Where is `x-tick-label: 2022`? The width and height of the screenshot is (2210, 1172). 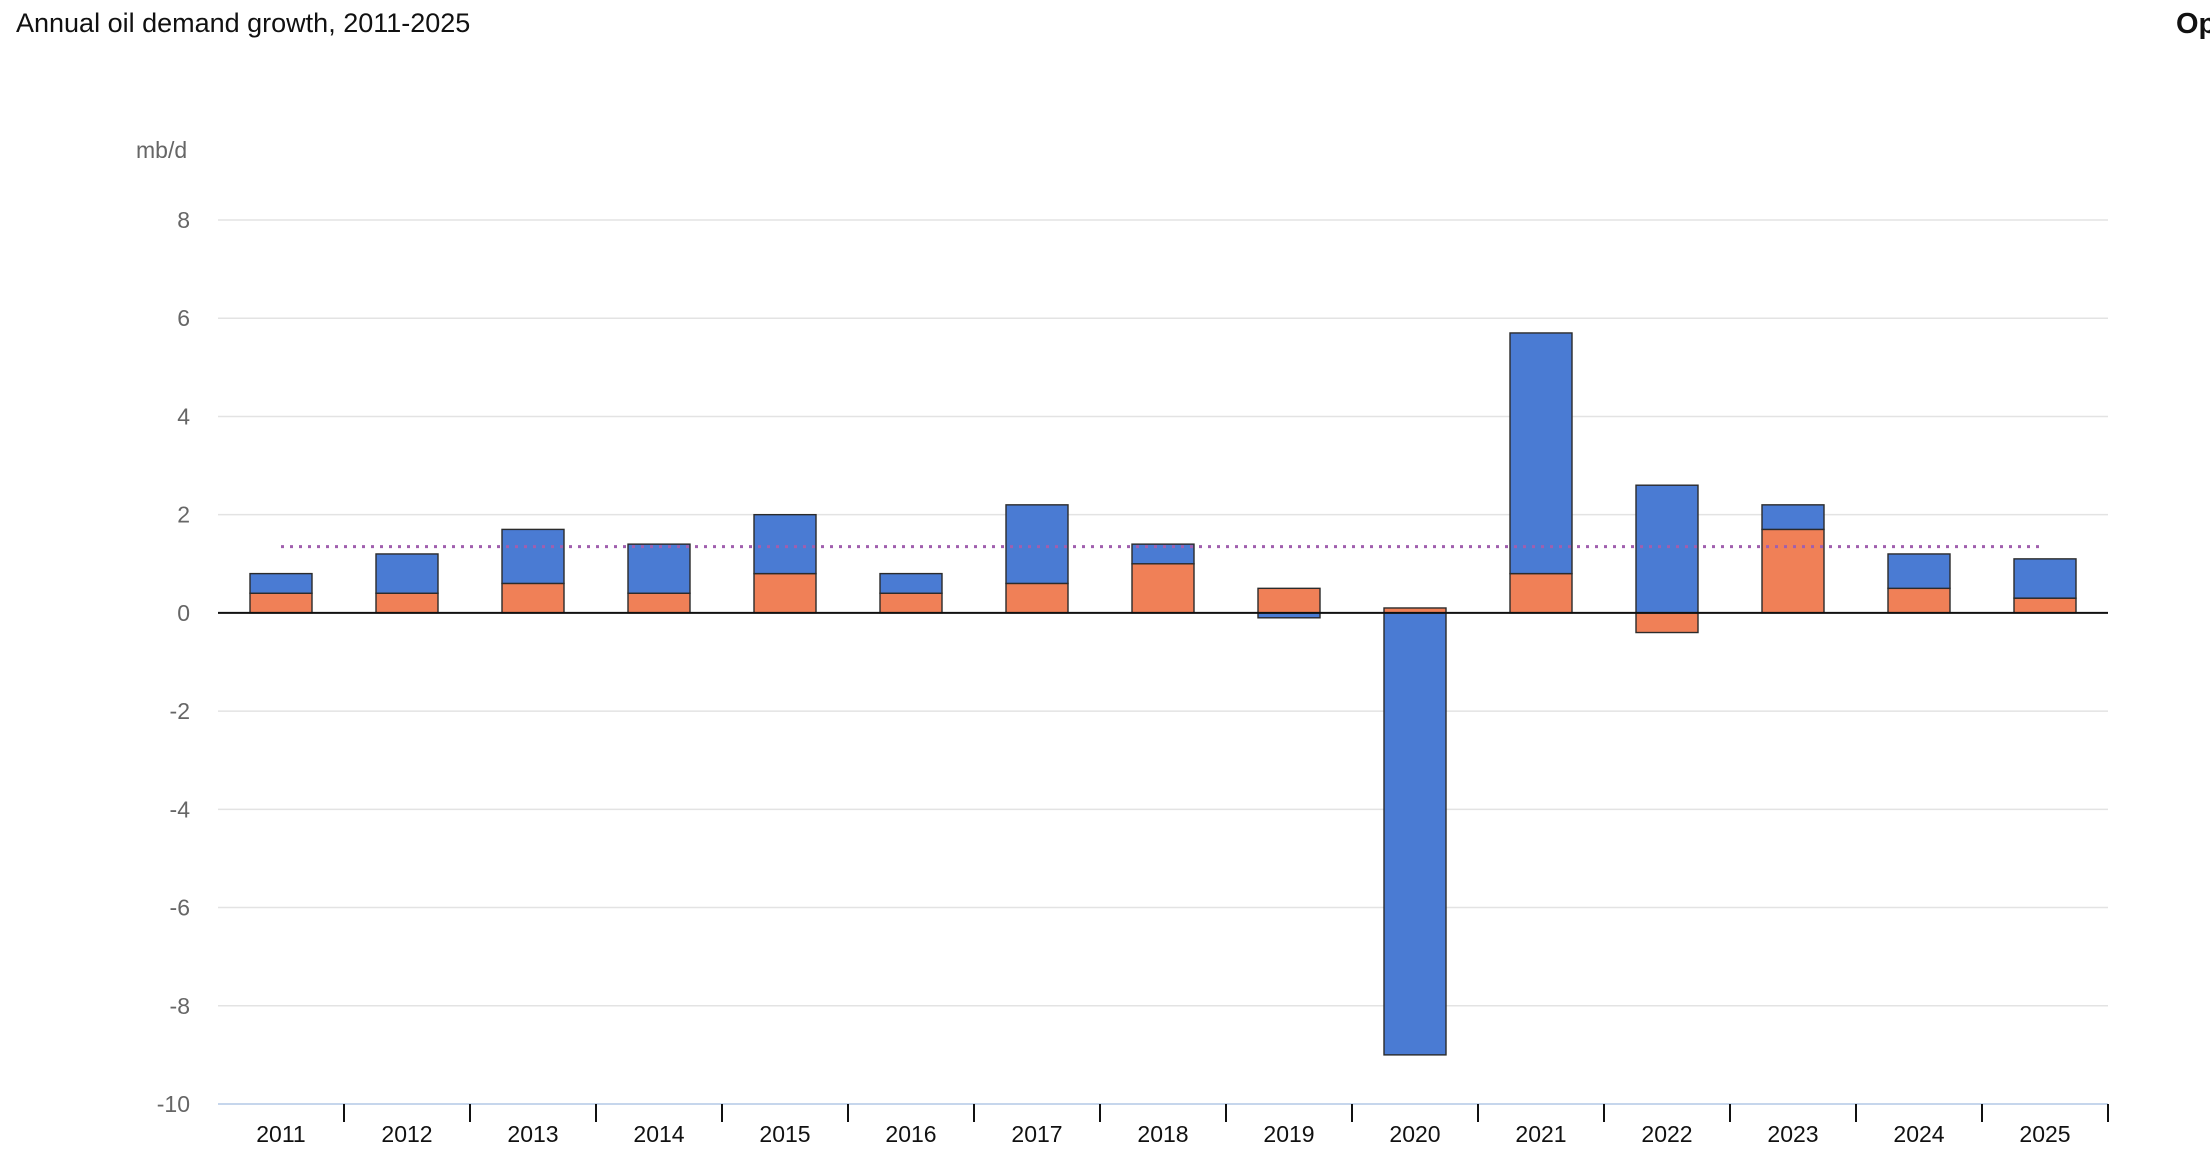
x-tick-label: 2022 is located at coordinates (1666, 1134).